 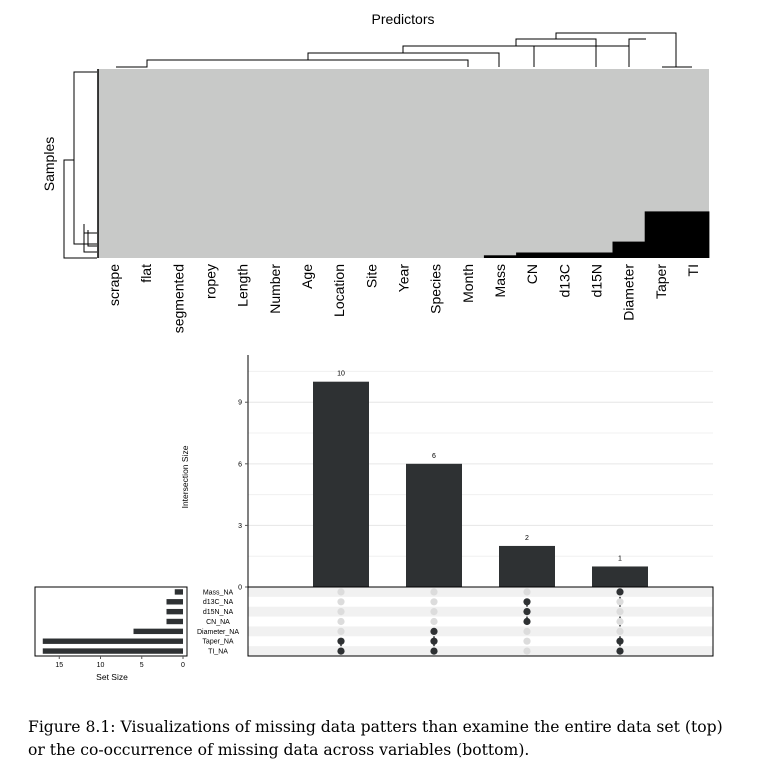 What do you see at coordinates (111, 621) in the screenshot?
I see `set-size-panel-border` at bounding box center [111, 621].